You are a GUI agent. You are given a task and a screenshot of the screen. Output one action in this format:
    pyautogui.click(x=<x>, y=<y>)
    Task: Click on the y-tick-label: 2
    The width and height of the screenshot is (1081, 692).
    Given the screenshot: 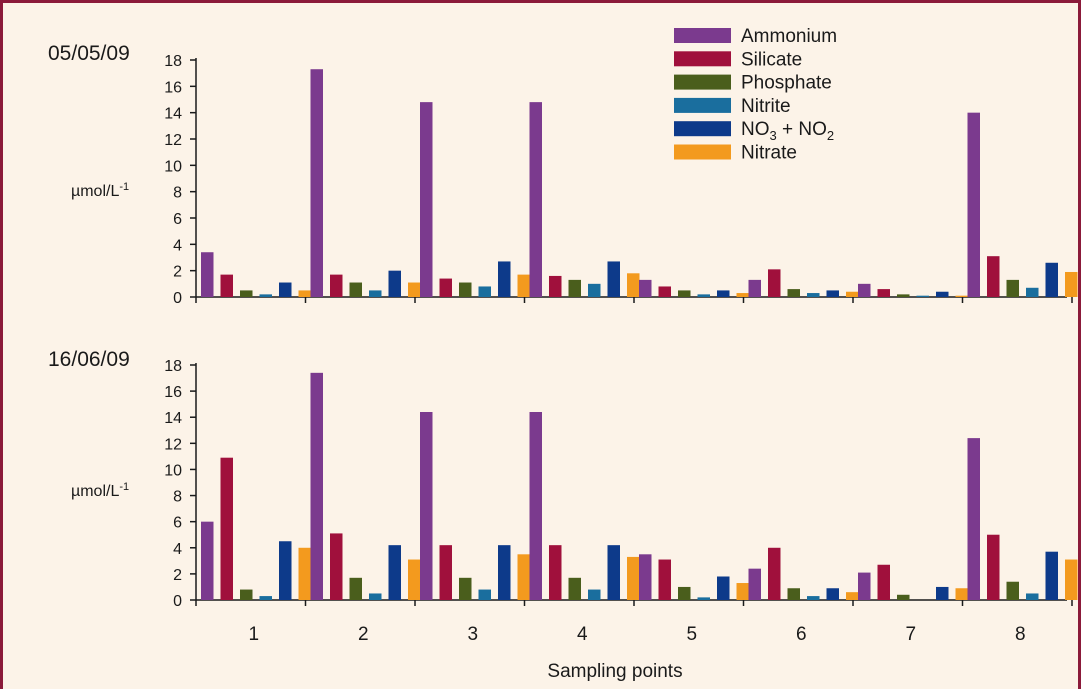 What is the action you would take?
    pyautogui.click(x=177, y=575)
    